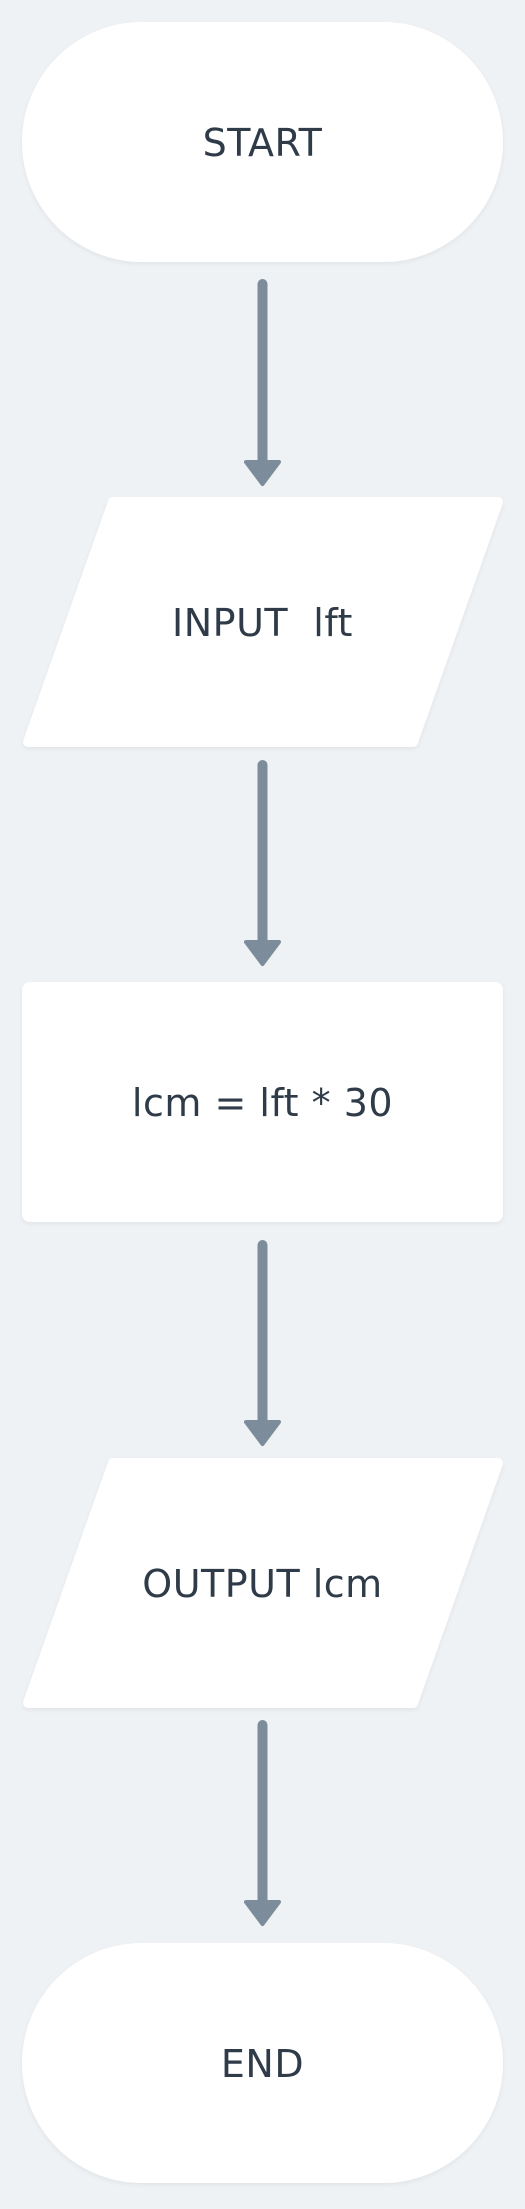 Image resolution: width=525 pixels, height=2209 pixels. I want to click on start-label: START, so click(262, 143).